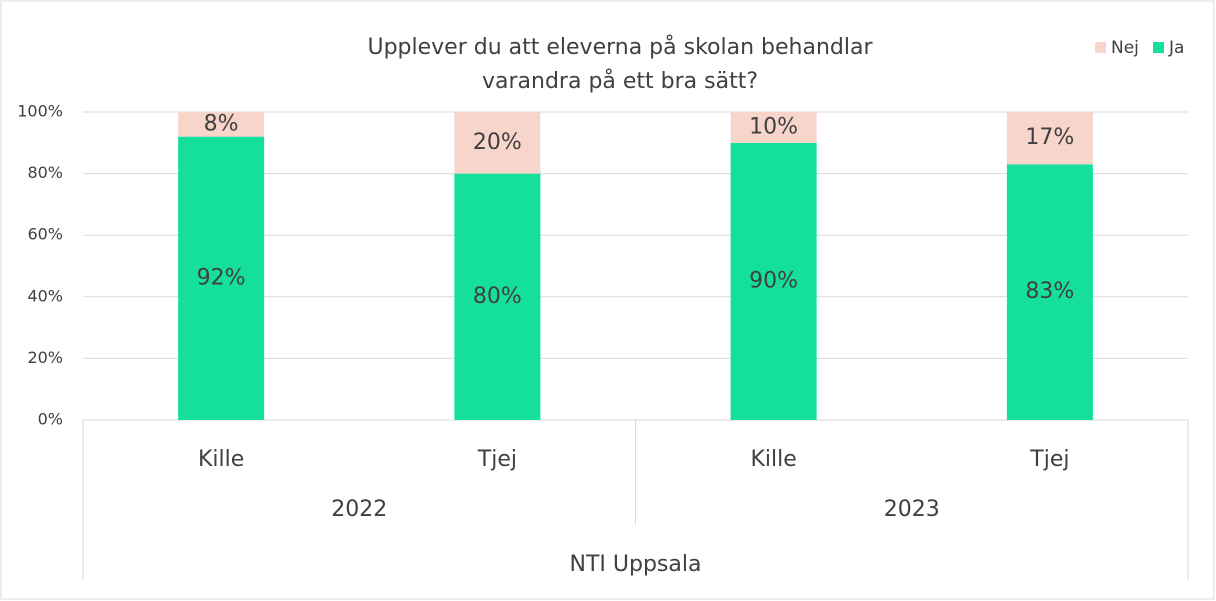 The image size is (1216, 601). I want to click on data-label: 80%, so click(497, 296).